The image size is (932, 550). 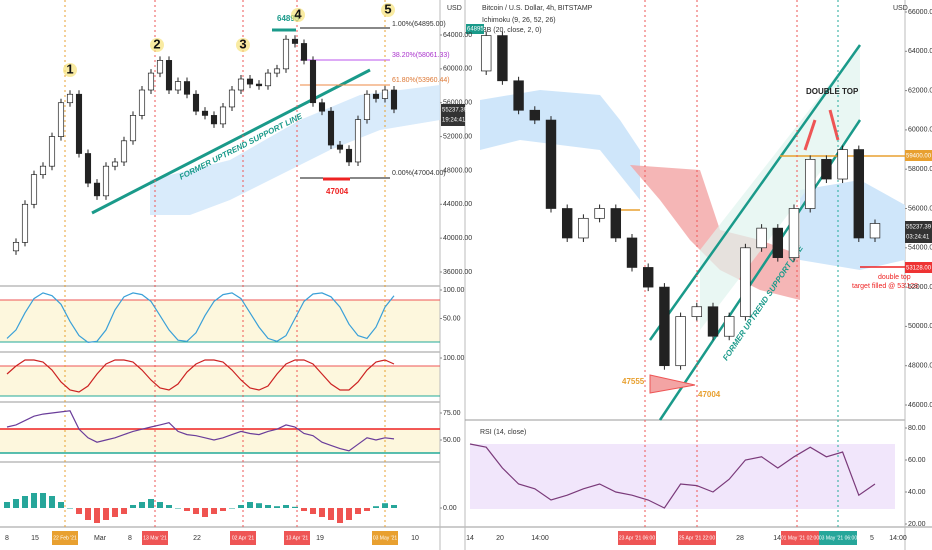 I want to click on y-tick-label: 0.00, so click(x=450, y=508).